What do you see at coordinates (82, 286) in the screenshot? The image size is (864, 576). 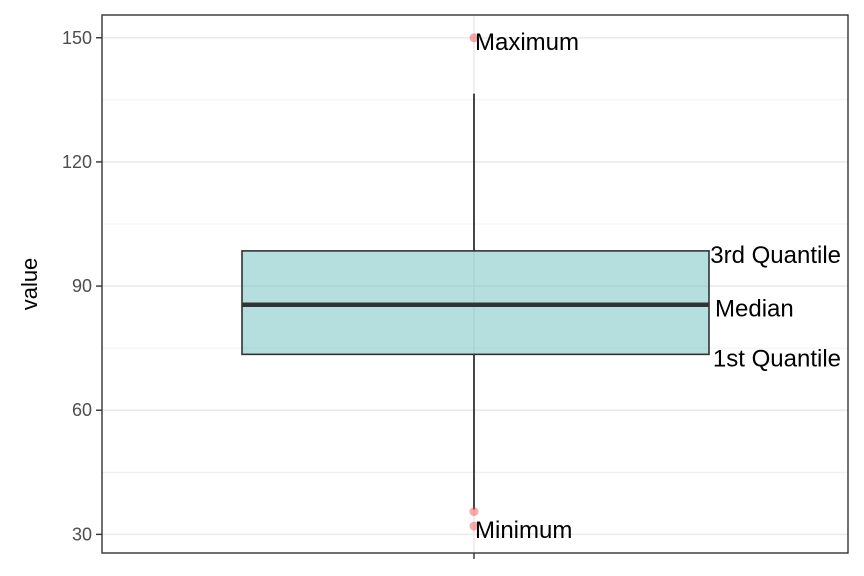 I see `y-tick-label: 90` at bounding box center [82, 286].